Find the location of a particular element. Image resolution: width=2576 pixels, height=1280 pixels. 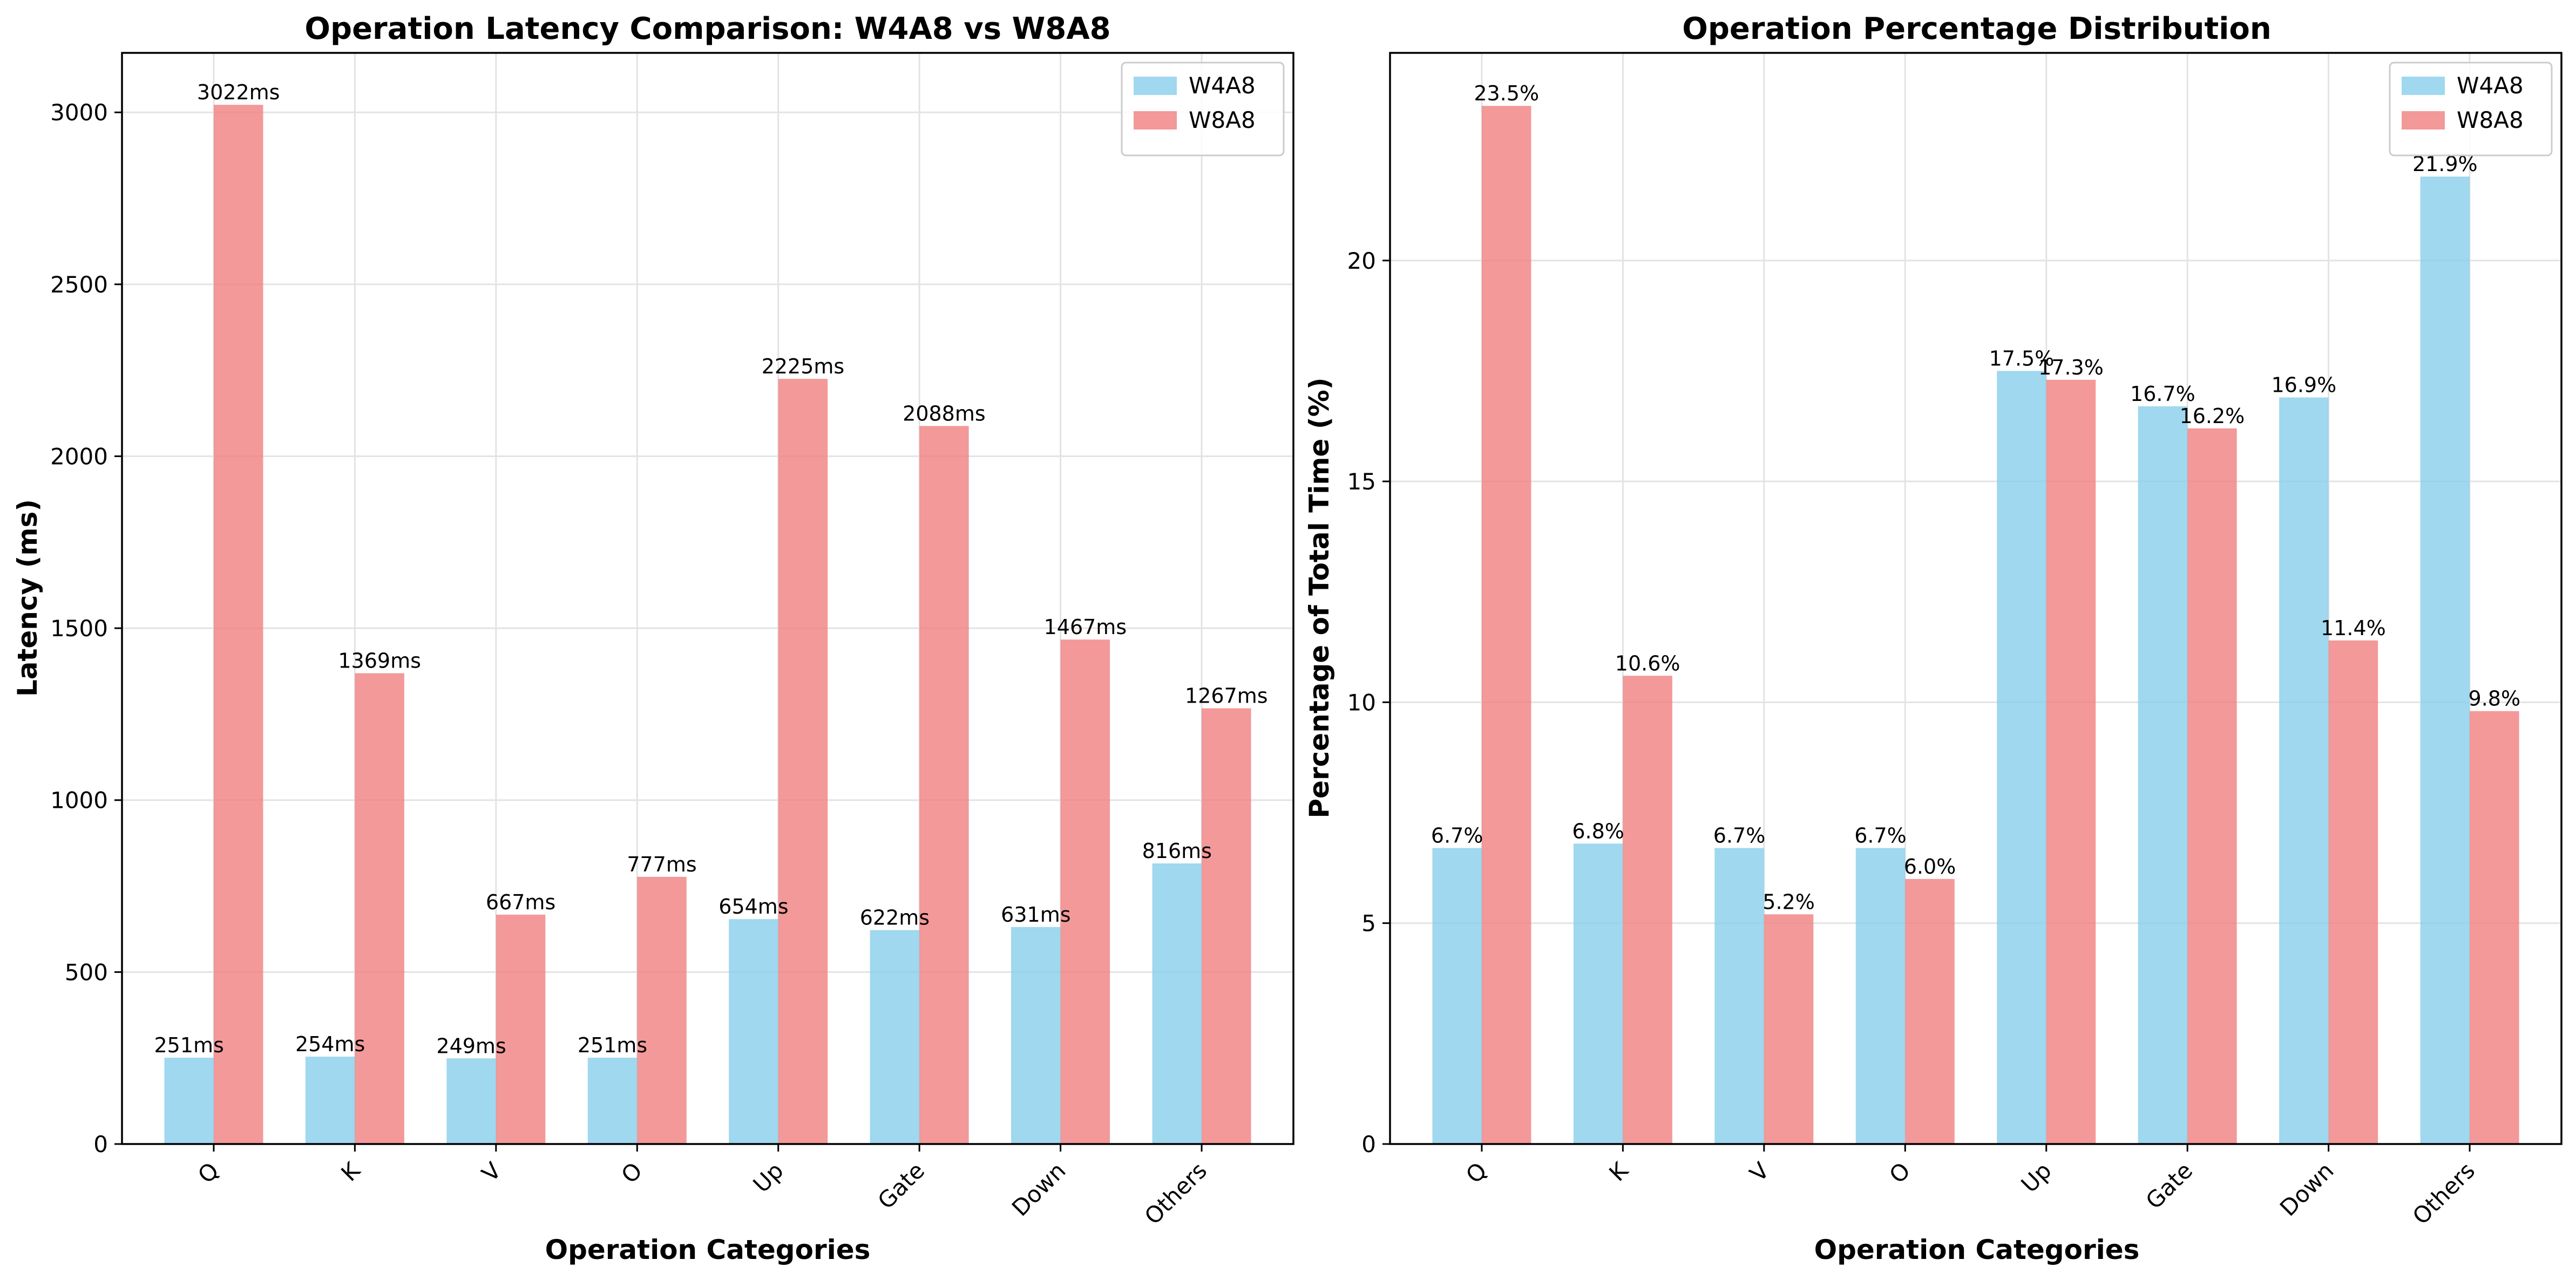

bar-w4a8-v is located at coordinates (471, 1101).